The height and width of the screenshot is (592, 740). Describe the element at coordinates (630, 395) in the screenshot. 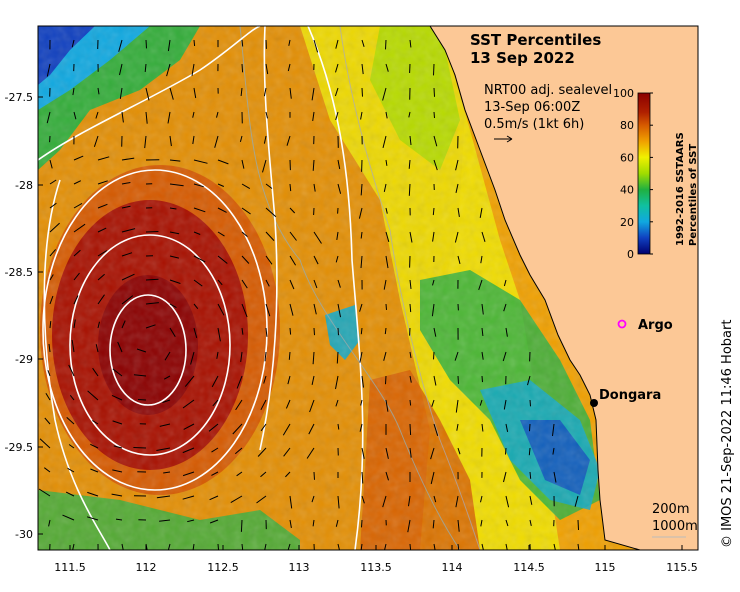

I see `dongara-label: Dongara` at that location.